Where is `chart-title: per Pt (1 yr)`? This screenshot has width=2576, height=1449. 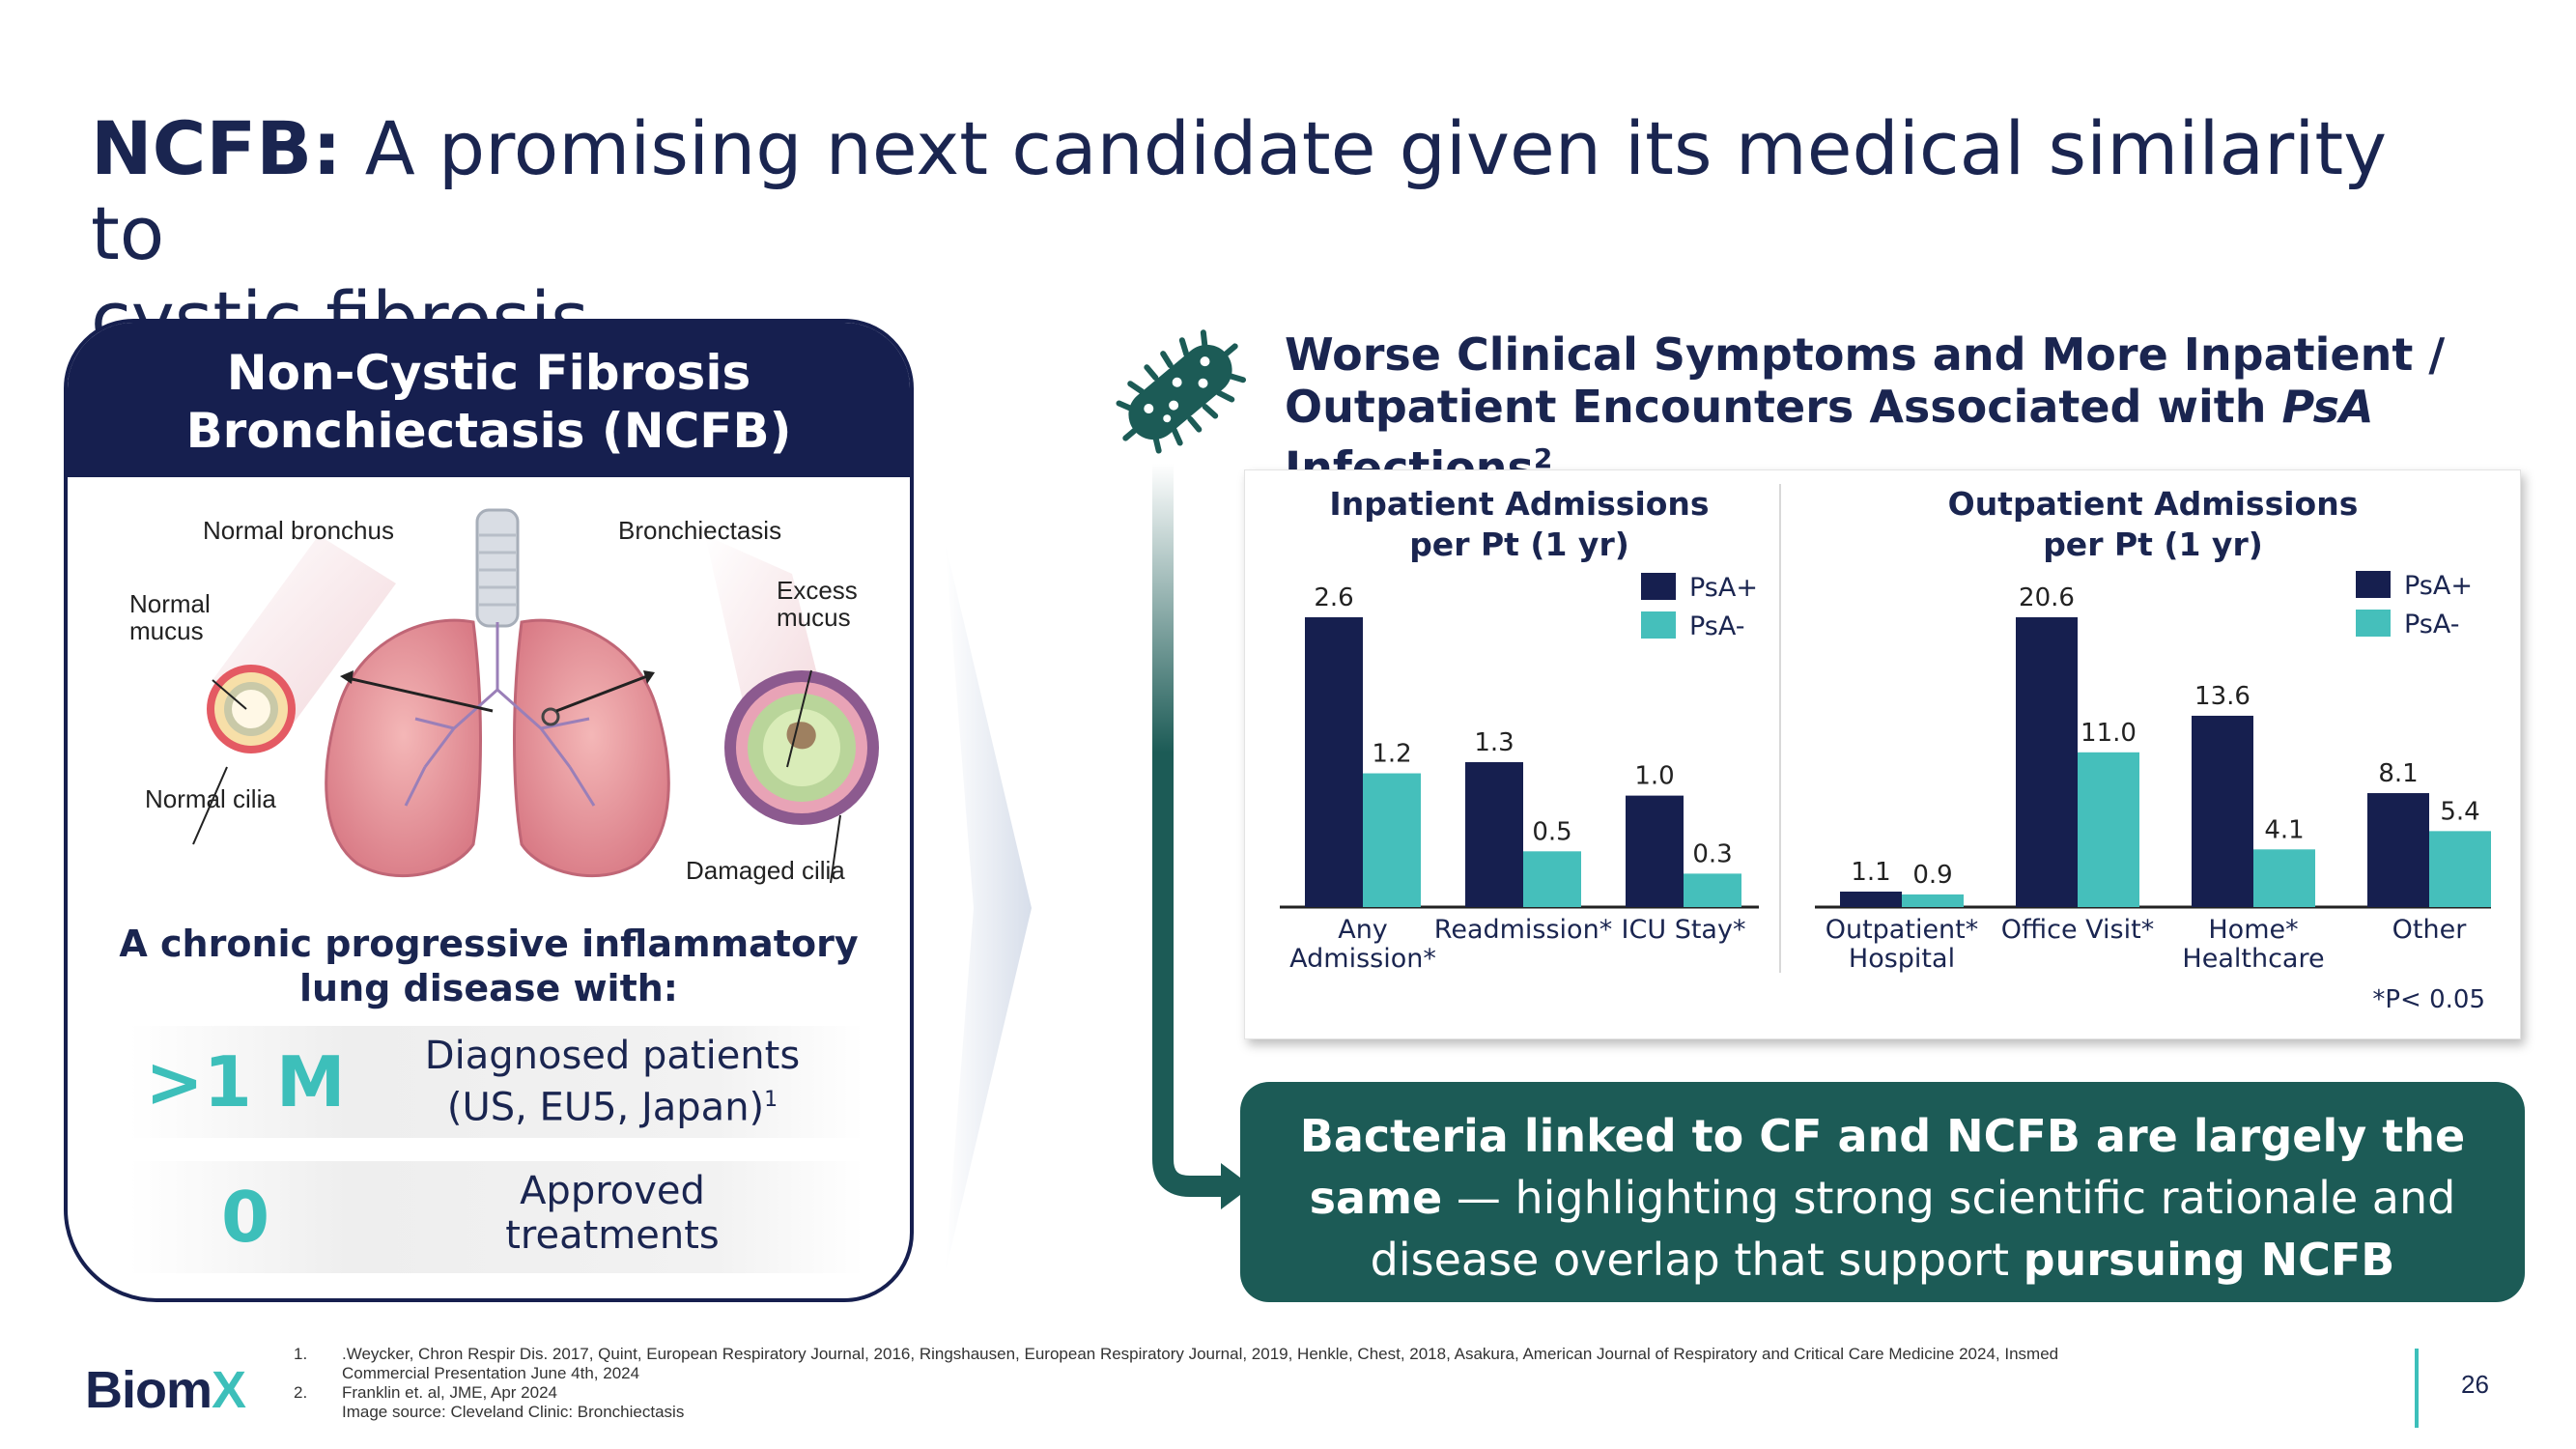 chart-title: per Pt (1 yr) is located at coordinates (2153, 544).